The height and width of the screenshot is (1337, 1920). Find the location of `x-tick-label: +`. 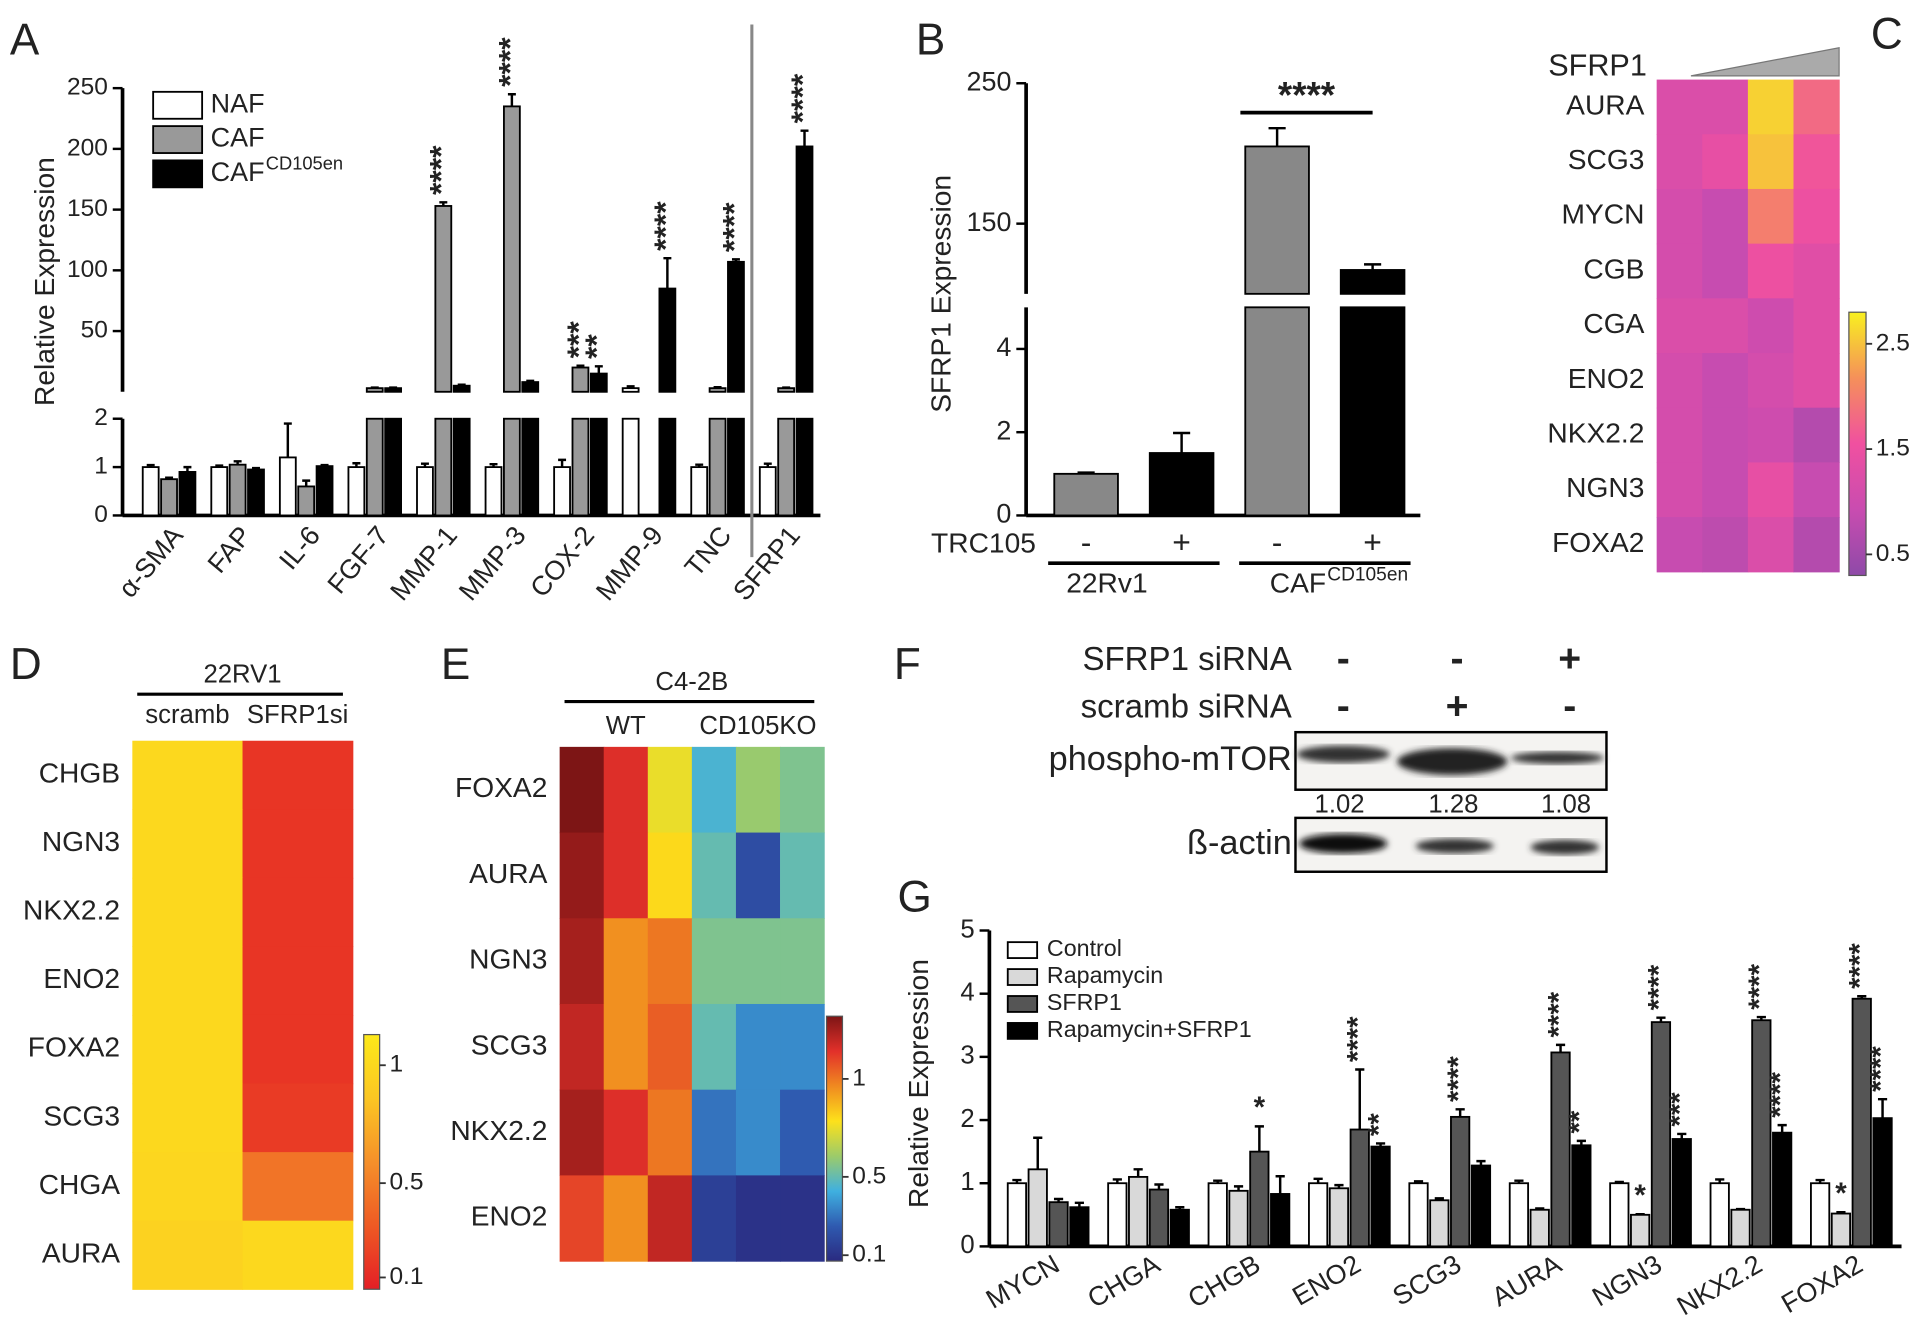

x-tick-label: + is located at coordinates (1372, 542).